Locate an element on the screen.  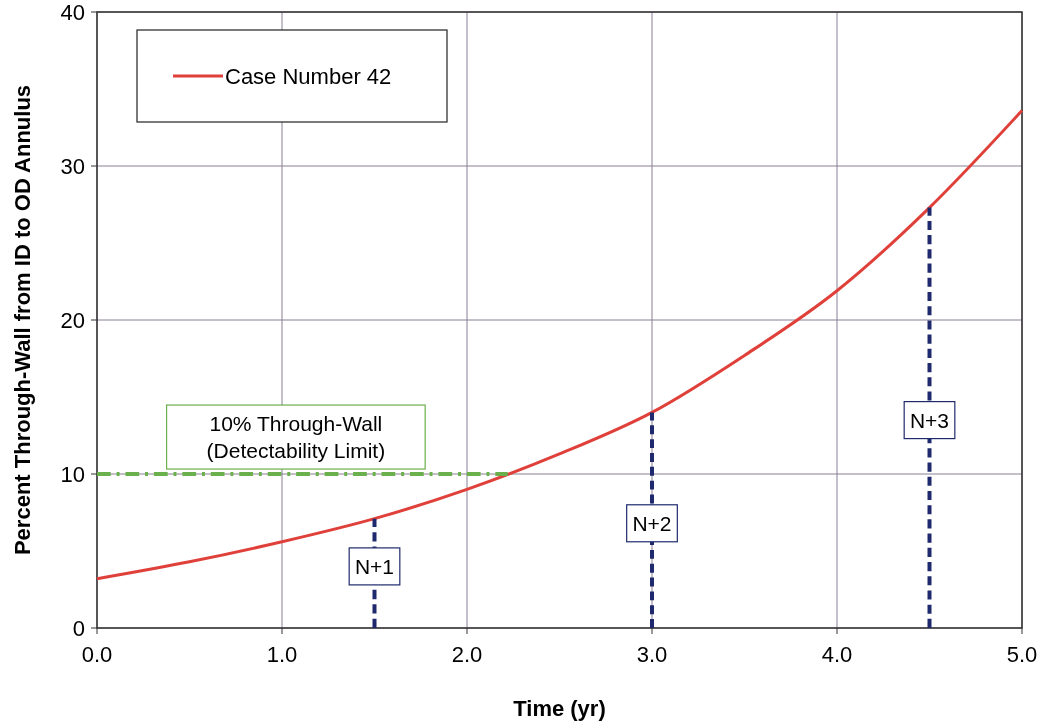
annotation: N+1 is located at coordinates (374, 566).